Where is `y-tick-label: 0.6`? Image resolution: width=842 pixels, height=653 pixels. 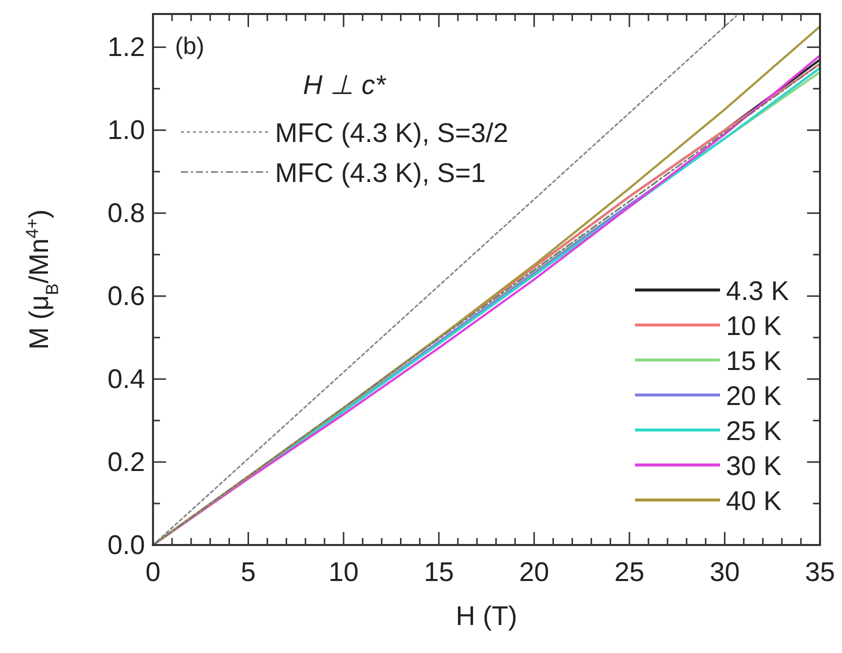
y-tick-label: 0.6 is located at coordinates (126, 296).